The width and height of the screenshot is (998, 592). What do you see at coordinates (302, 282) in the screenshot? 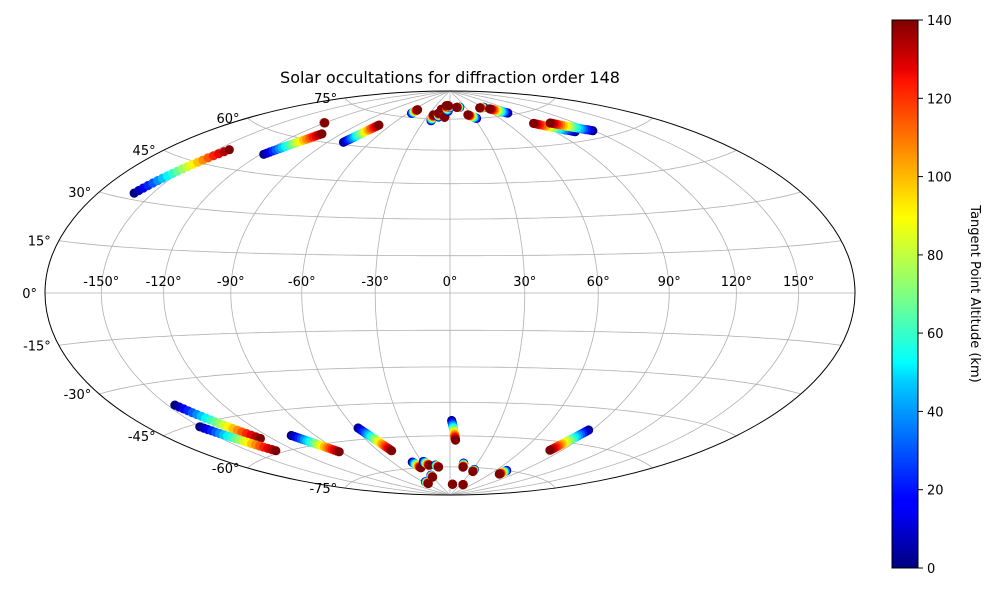
I see `longitude-tick-label: -60°` at bounding box center [302, 282].